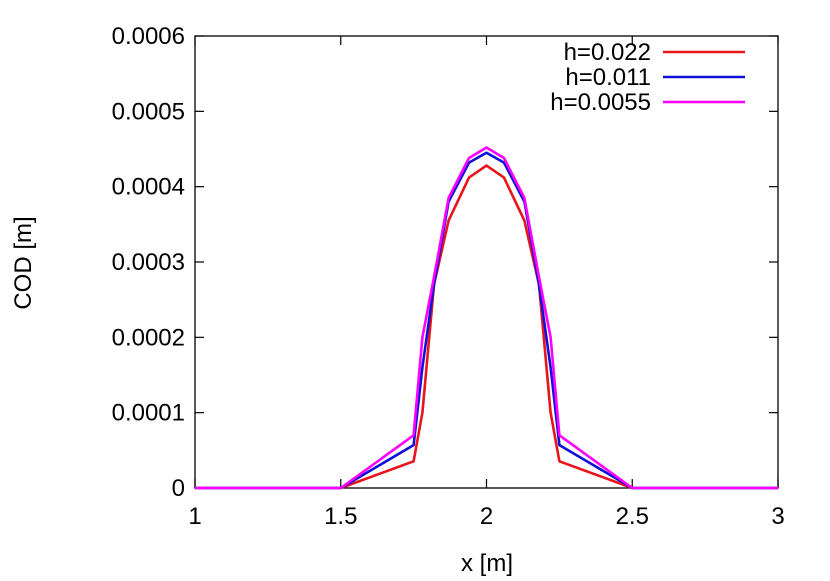 The image size is (830, 581). Describe the element at coordinates (148, 413) in the screenshot. I see `y-tick-label: 0.0001` at that location.